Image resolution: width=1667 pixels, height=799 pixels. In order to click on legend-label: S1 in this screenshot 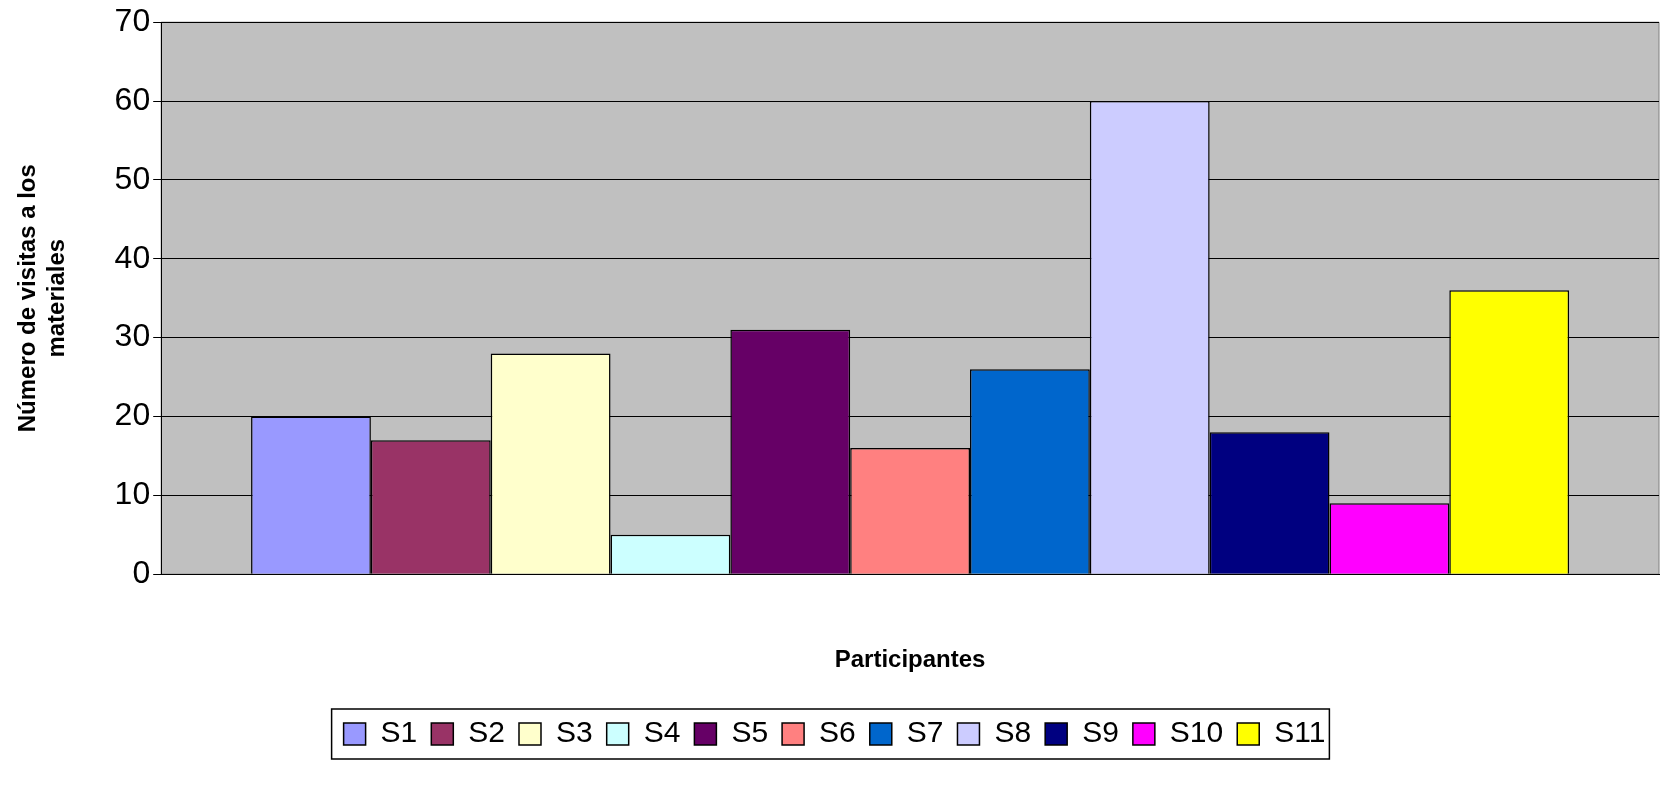, I will do `click(399, 732)`.